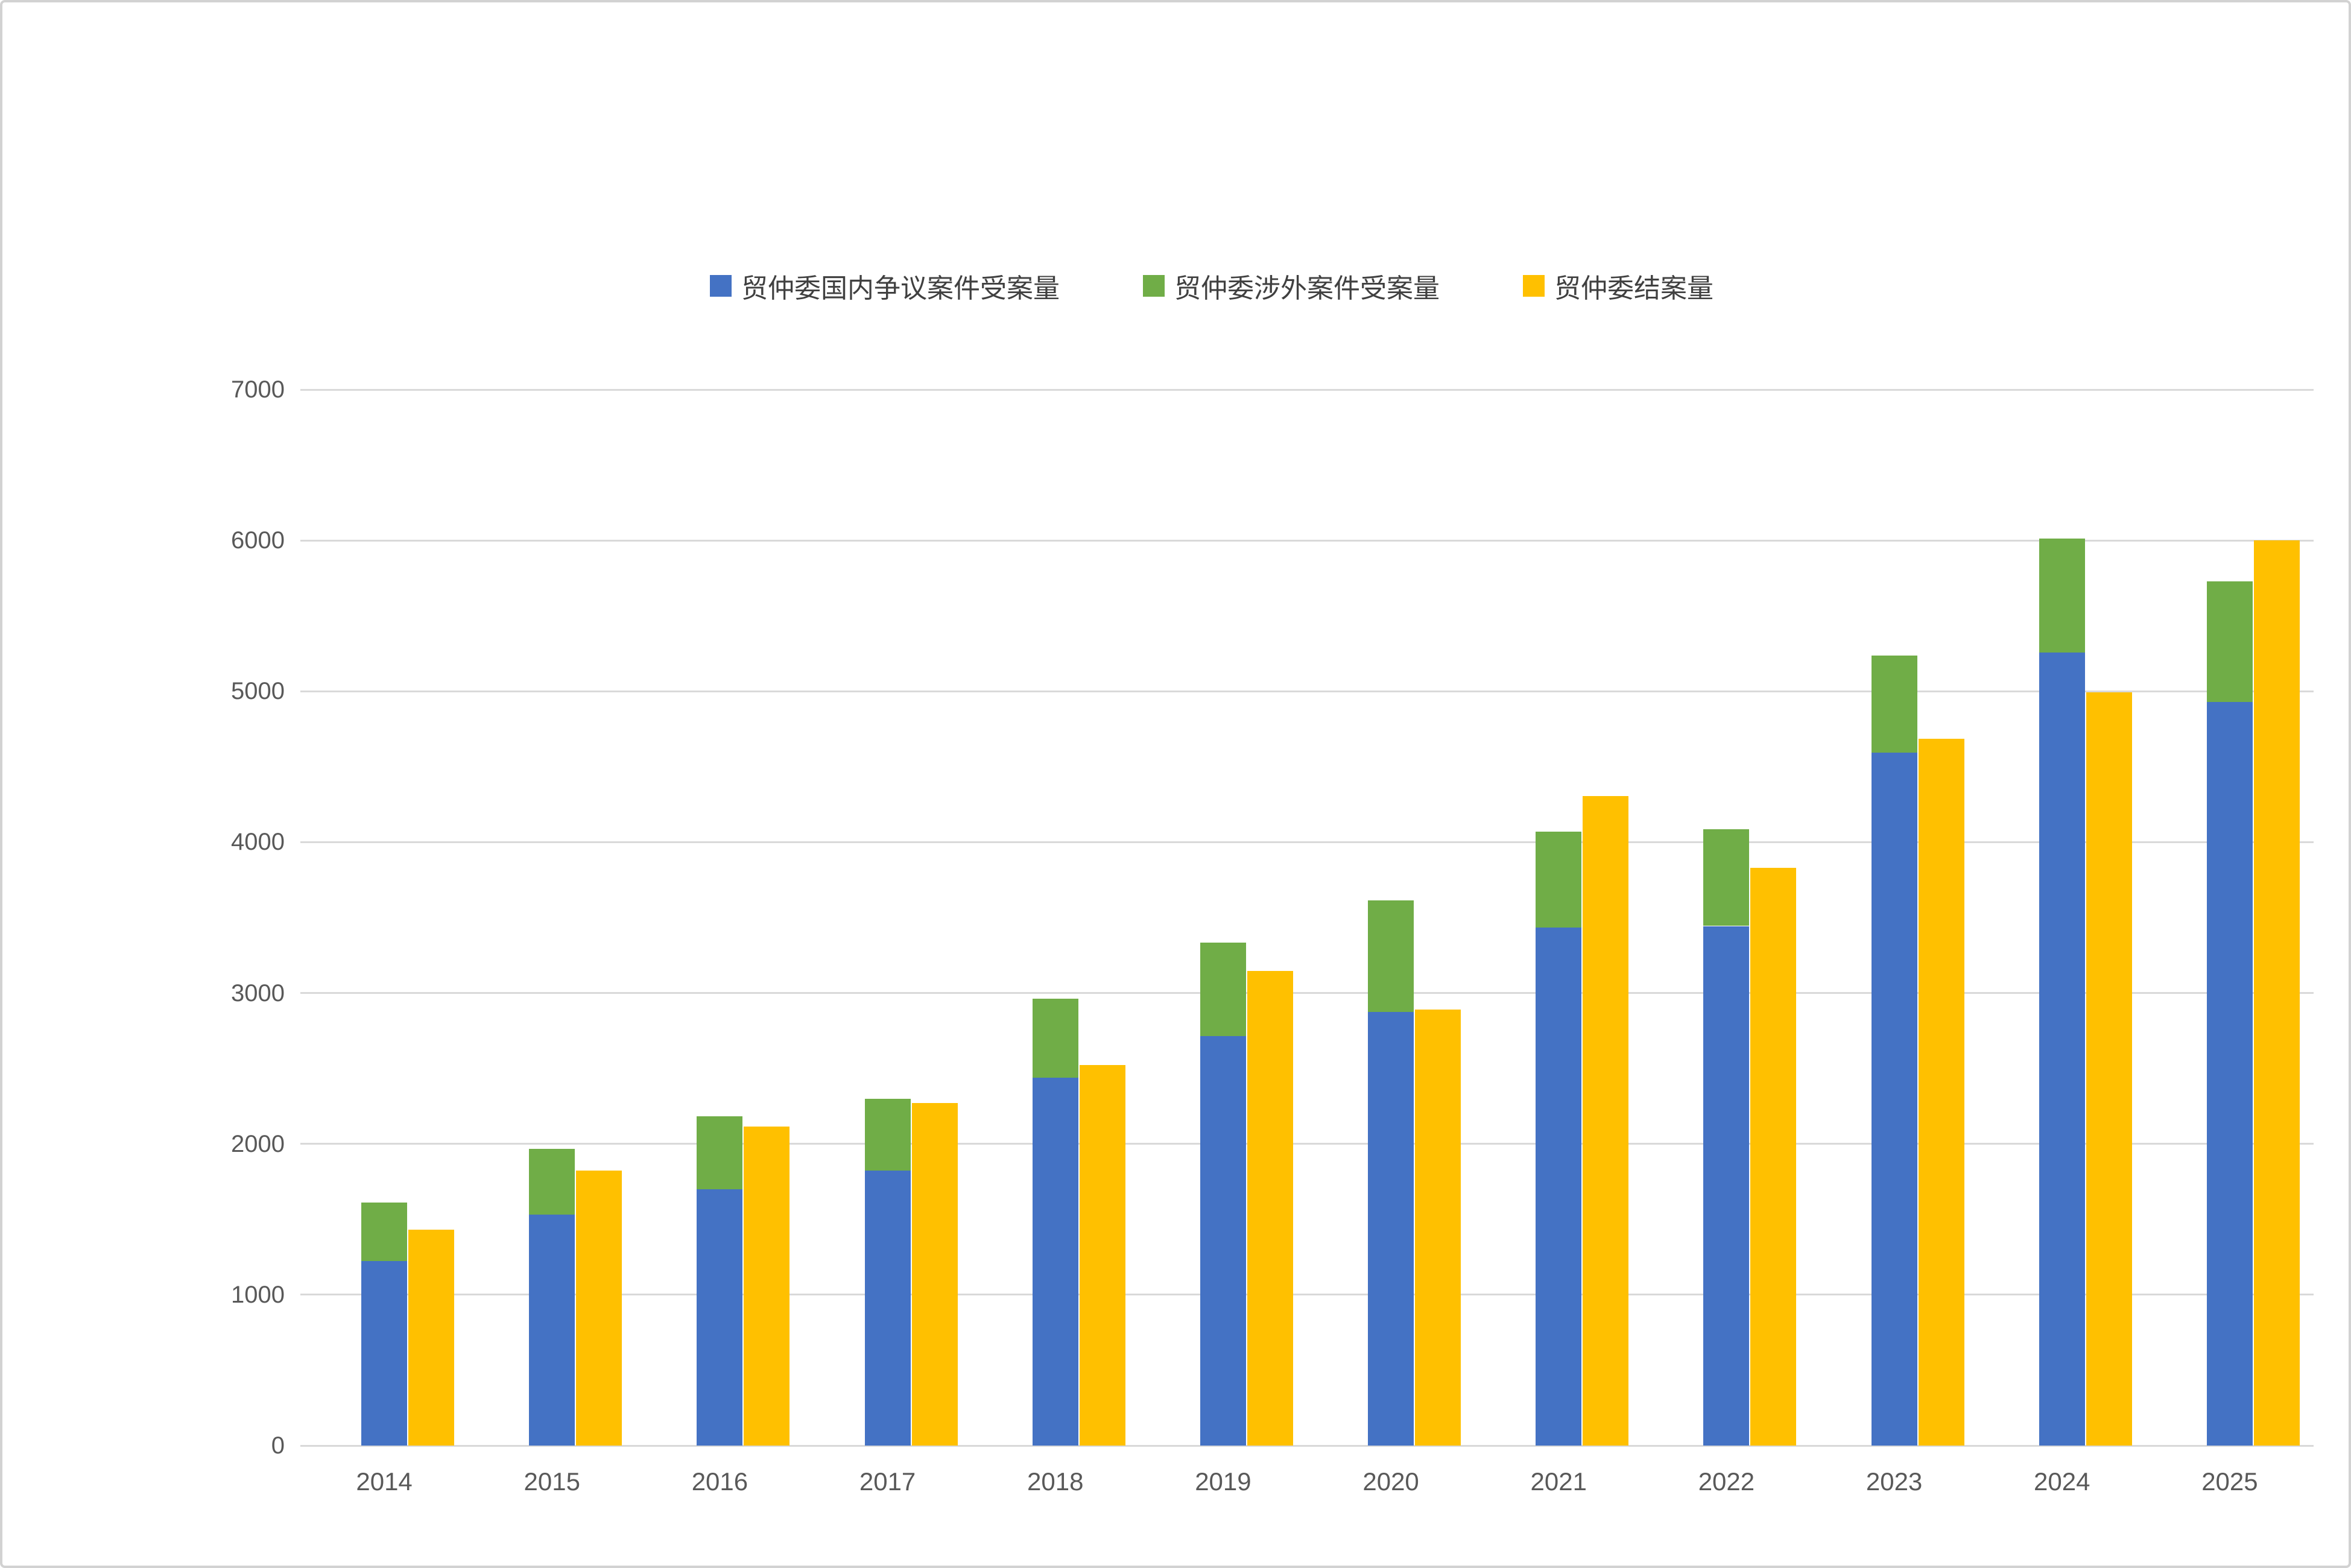 The width and height of the screenshot is (2351, 1568). Describe the element at coordinates (1773, 1157) in the screenshot. I see `bar-concluded-2022` at that location.